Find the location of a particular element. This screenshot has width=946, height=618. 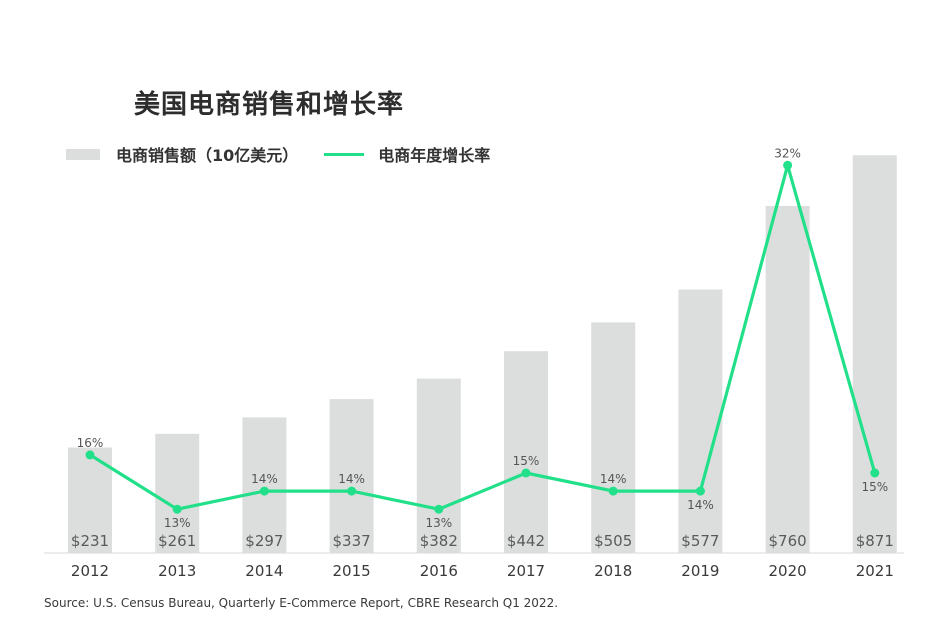

growth-point-2018 is located at coordinates (613, 491).